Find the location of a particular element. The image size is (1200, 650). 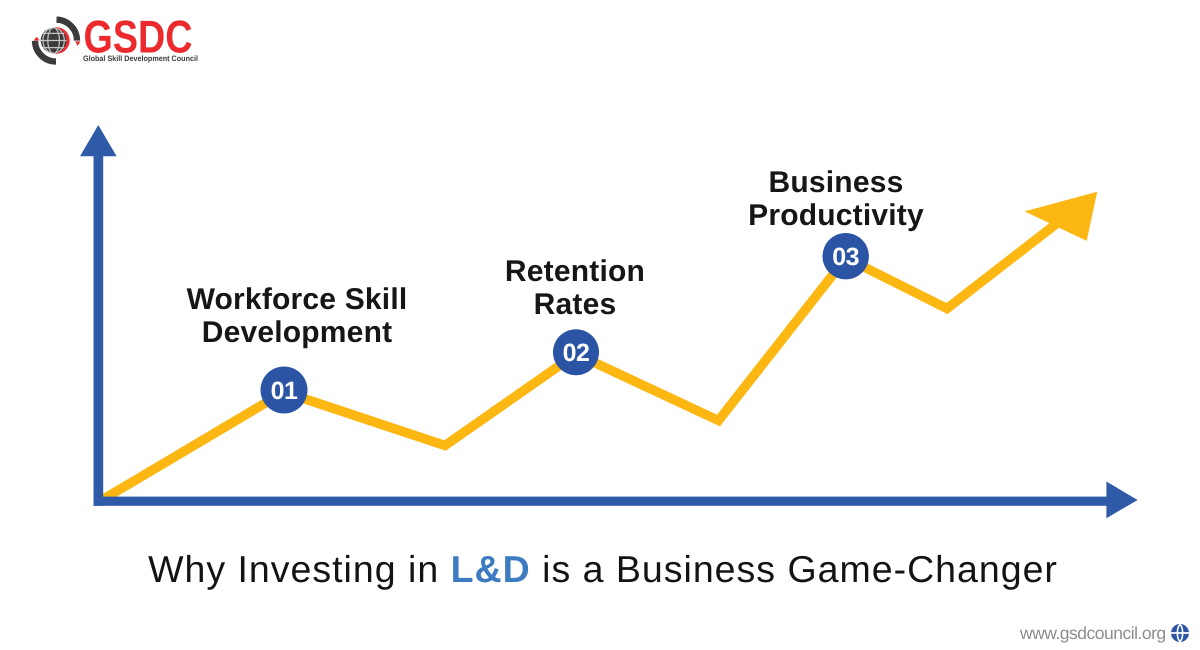

svg-text: 03 is located at coordinates (845, 257).